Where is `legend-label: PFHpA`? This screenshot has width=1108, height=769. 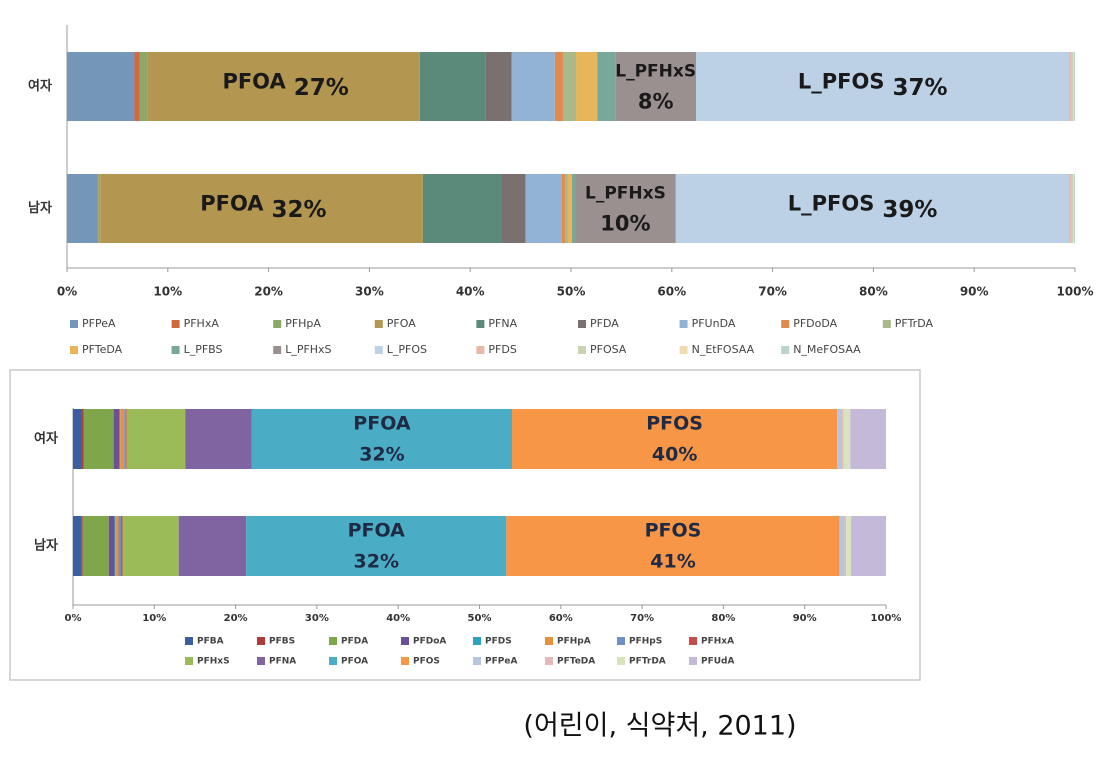
legend-label: PFHpA is located at coordinates (303, 323).